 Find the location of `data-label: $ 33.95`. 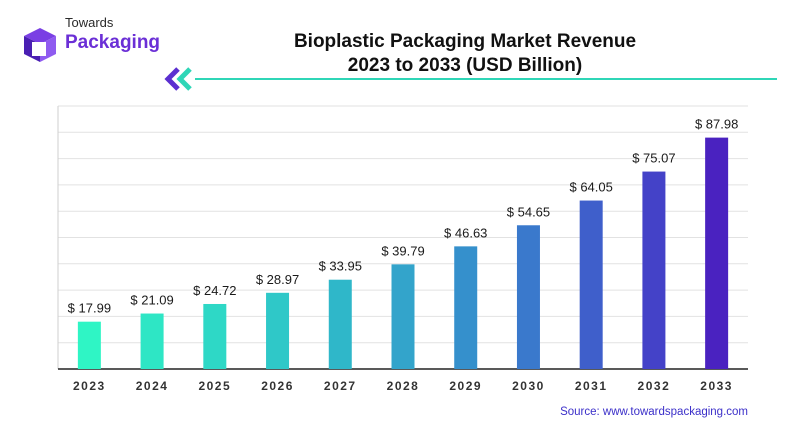

data-label: $ 33.95 is located at coordinates (340, 266).